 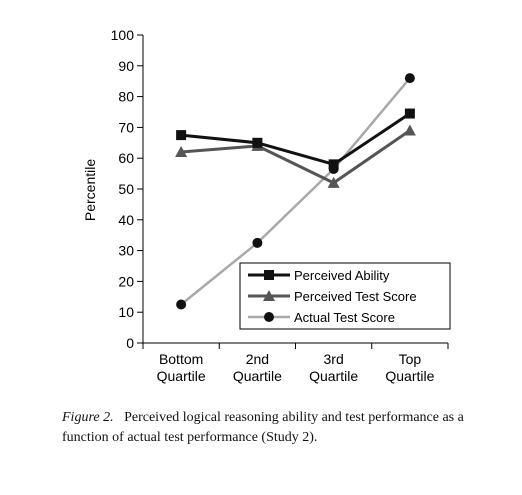 What do you see at coordinates (126, 312) in the screenshot?
I see `y-tick-label: 10` at bounding box center [126, 312].